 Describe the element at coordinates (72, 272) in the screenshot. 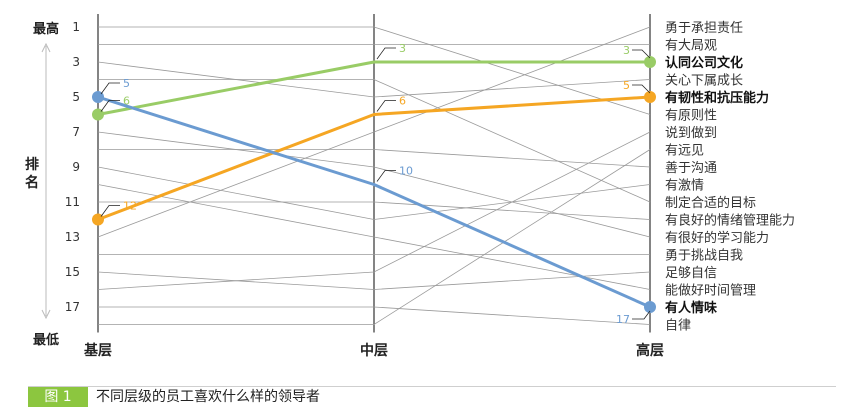

I see `y-tick-label: 15` at that location.